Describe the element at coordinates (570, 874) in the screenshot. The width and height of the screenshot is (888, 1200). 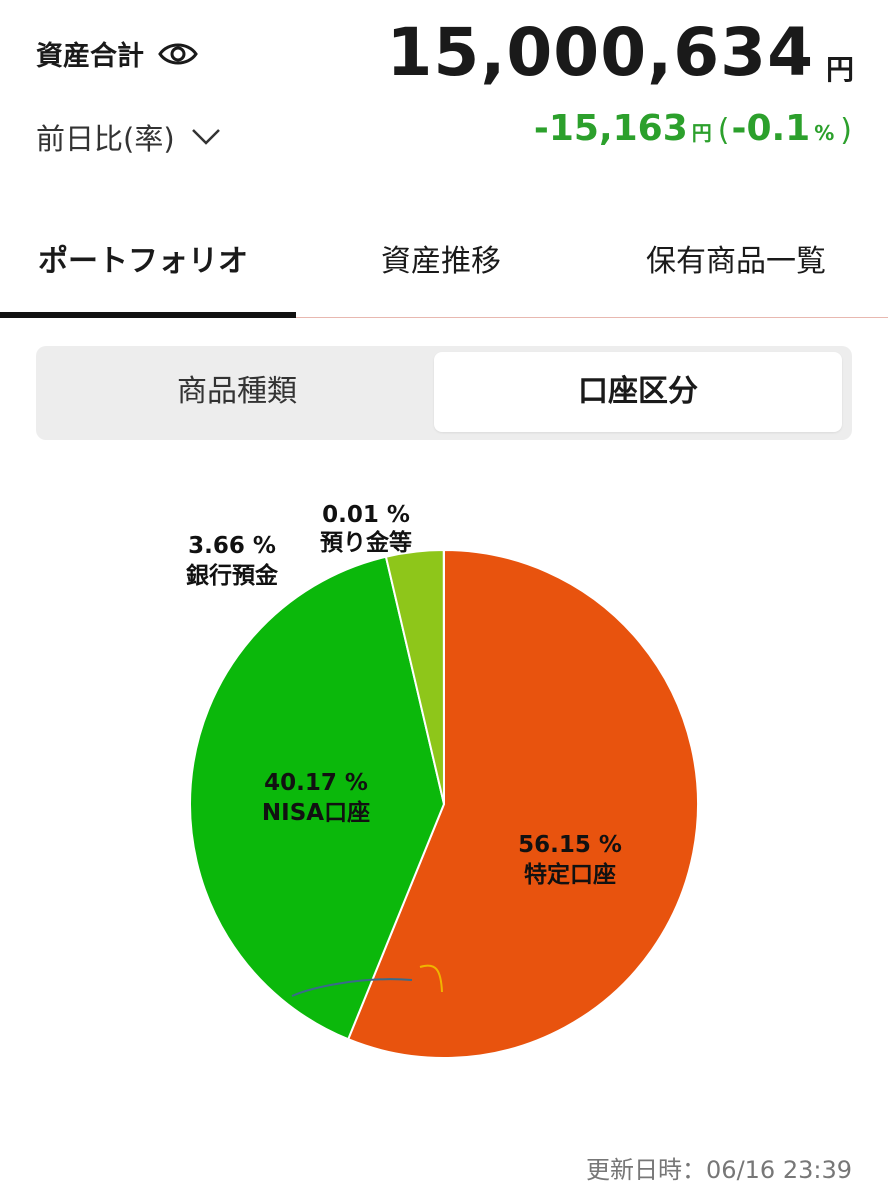
I see `slice-label-name-tokutei: 特定口座` at that location.